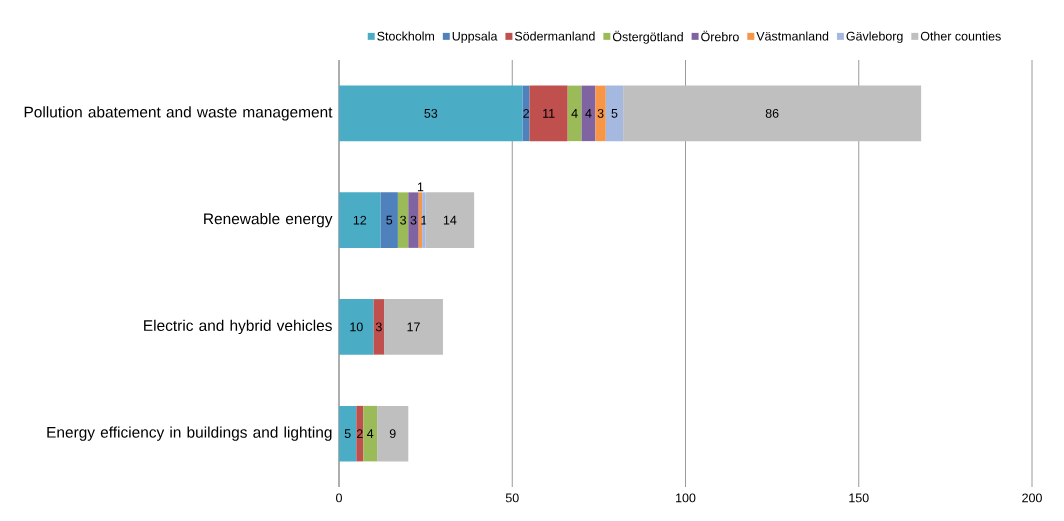  Describe the element at coordinates (178, 113) in the screenshot. I see `y-tick-label: Pollution abatement and waste management` at that location.